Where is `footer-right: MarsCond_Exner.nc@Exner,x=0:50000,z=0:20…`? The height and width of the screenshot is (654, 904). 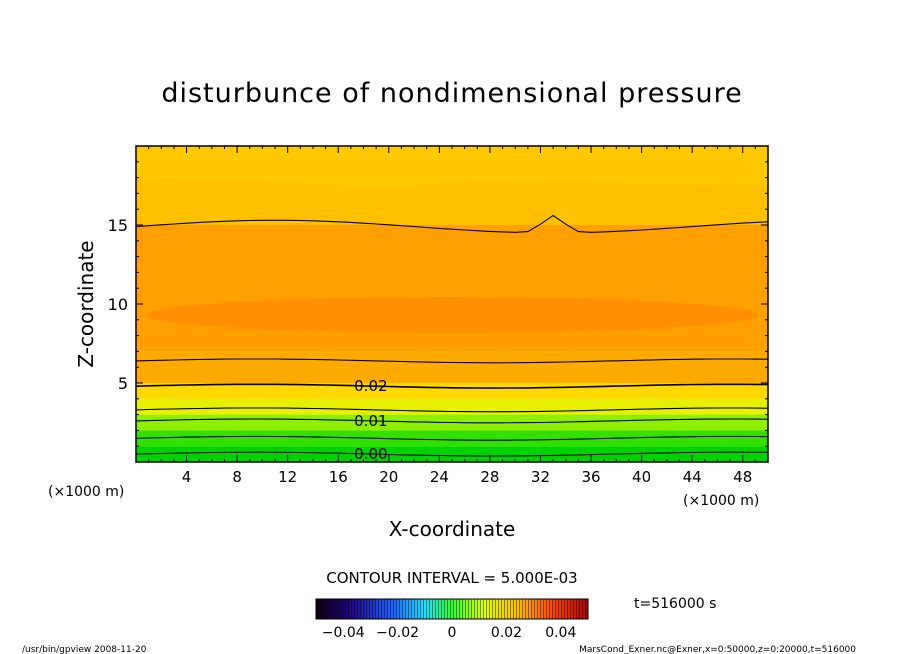 footer-right: MarsCond_Exner.nc@Exner,x=0:50000,z=0:20… is located at coordinates (717, 649).